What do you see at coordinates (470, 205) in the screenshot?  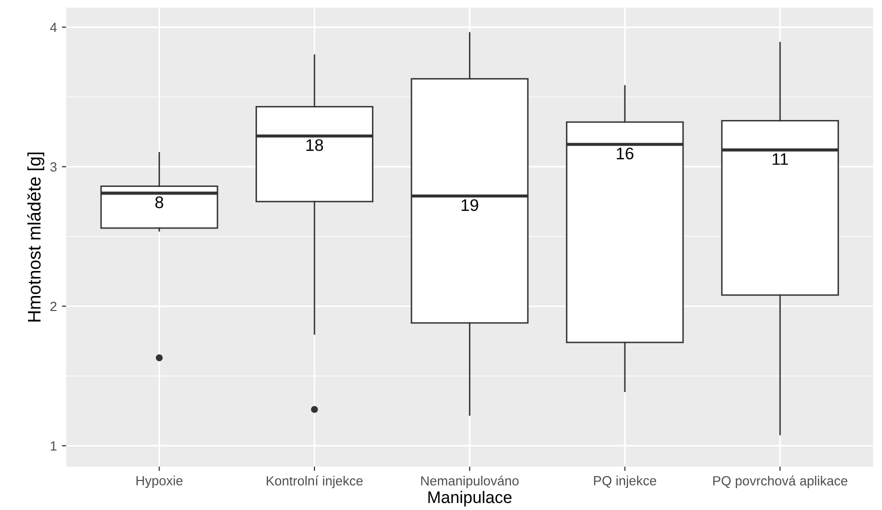 I see `annotation: 19` at bounding box center [470, 205].